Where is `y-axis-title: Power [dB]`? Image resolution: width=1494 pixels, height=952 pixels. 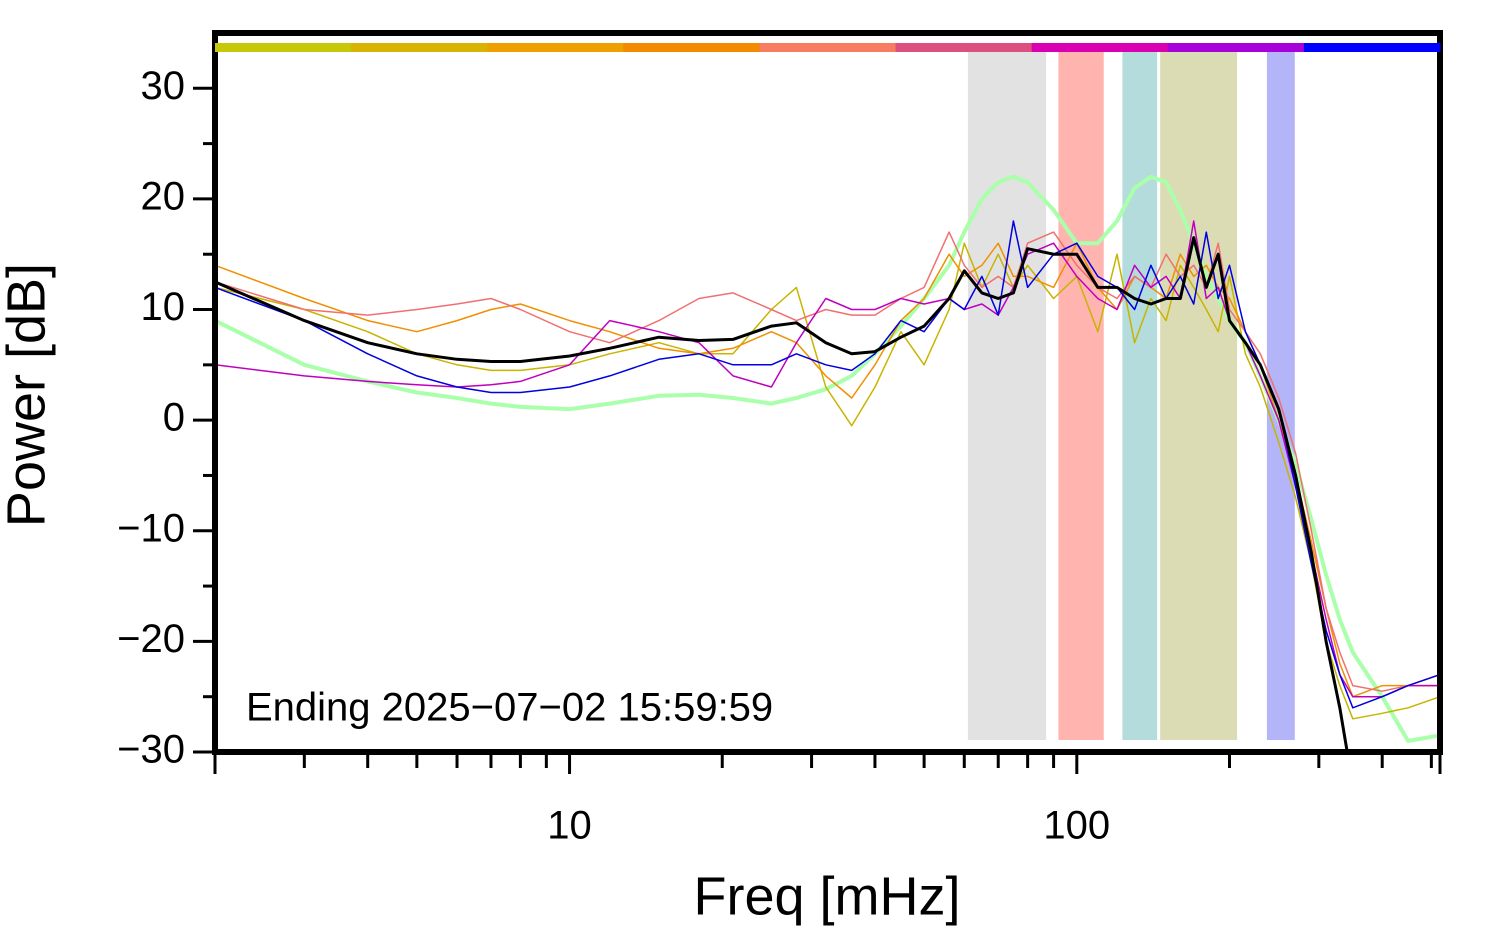 y-axis-title: Power [dB] is located at coordinates (28, 395).